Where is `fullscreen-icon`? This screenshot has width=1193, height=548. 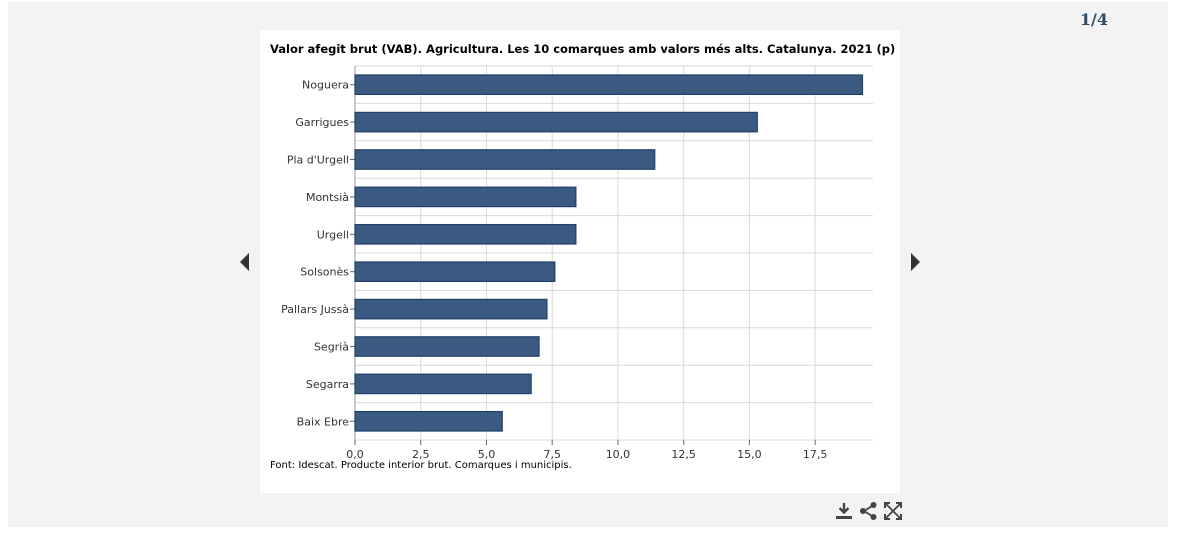 fullscreen-icon is located at coordinates (893, 511).